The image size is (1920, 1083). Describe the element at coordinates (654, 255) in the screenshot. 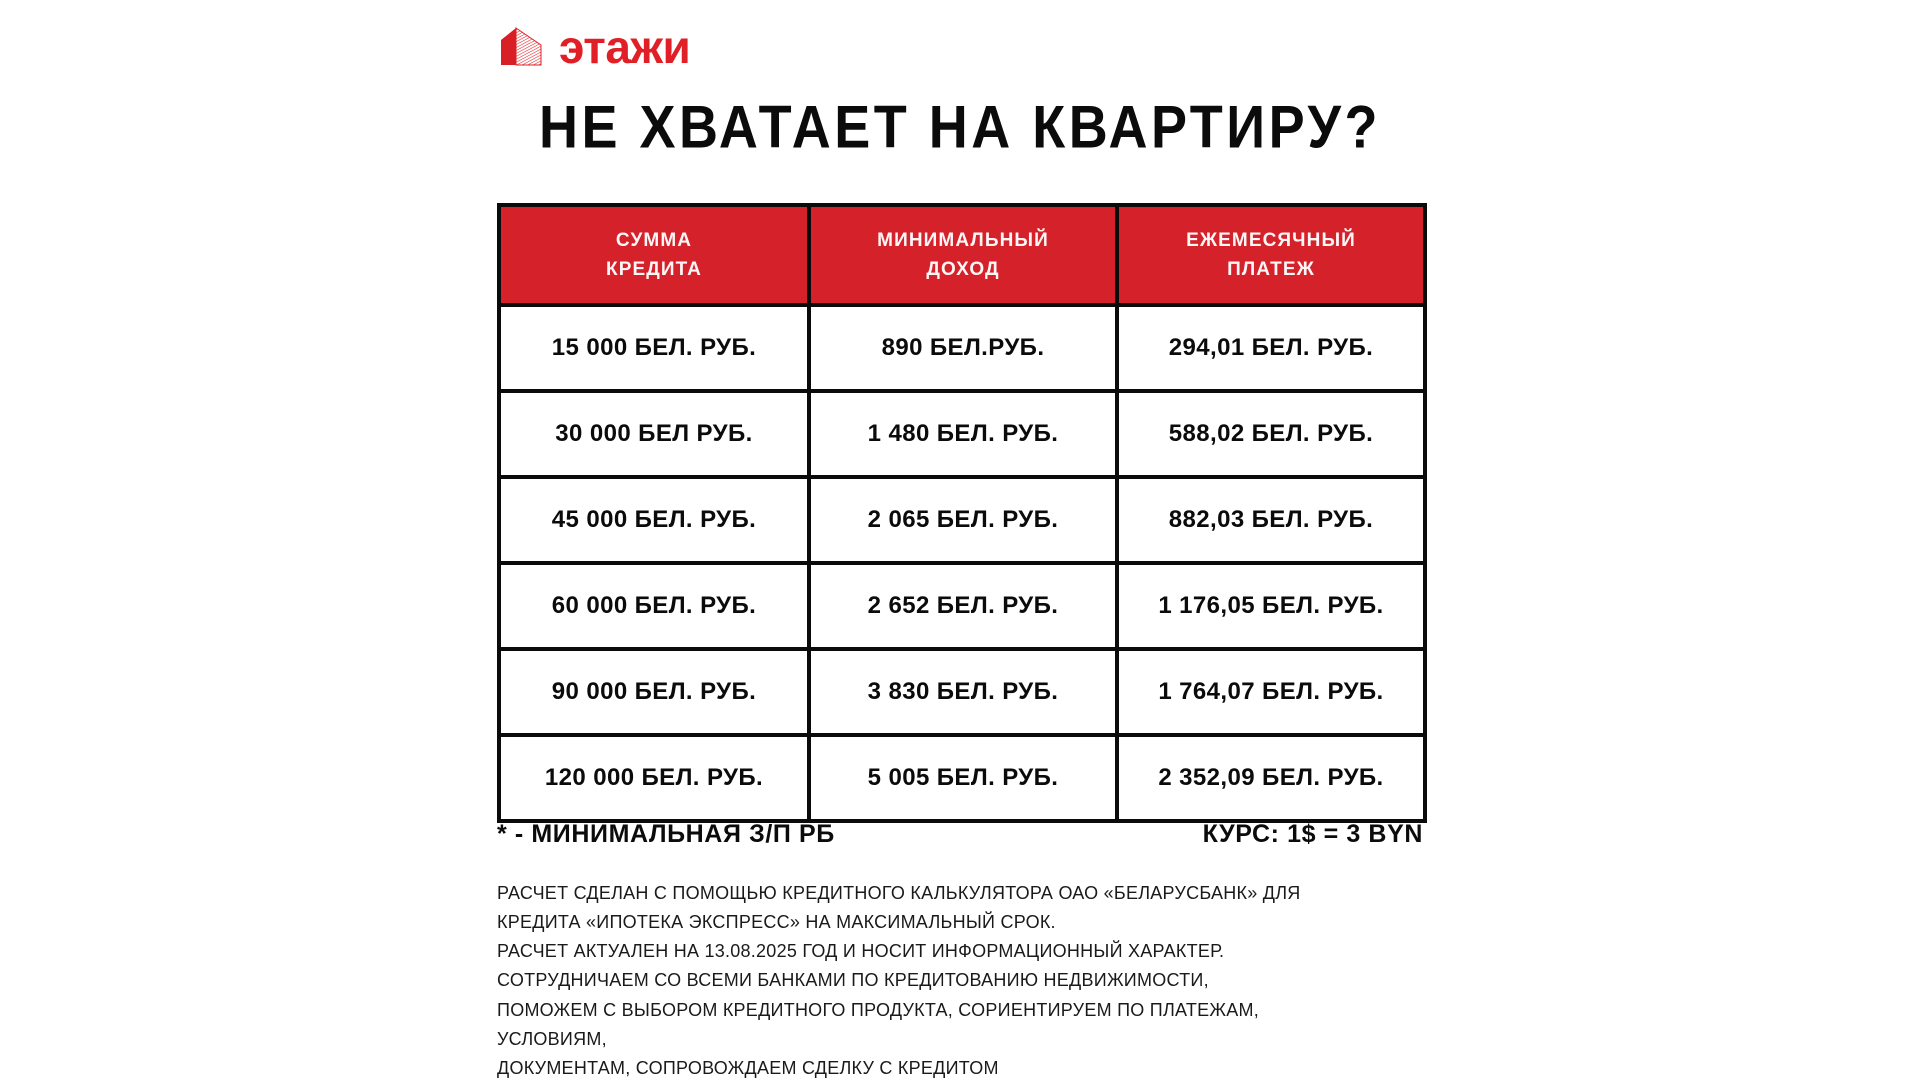

I see `column-header-amount: СУММА КРЕДИТА` at that location.